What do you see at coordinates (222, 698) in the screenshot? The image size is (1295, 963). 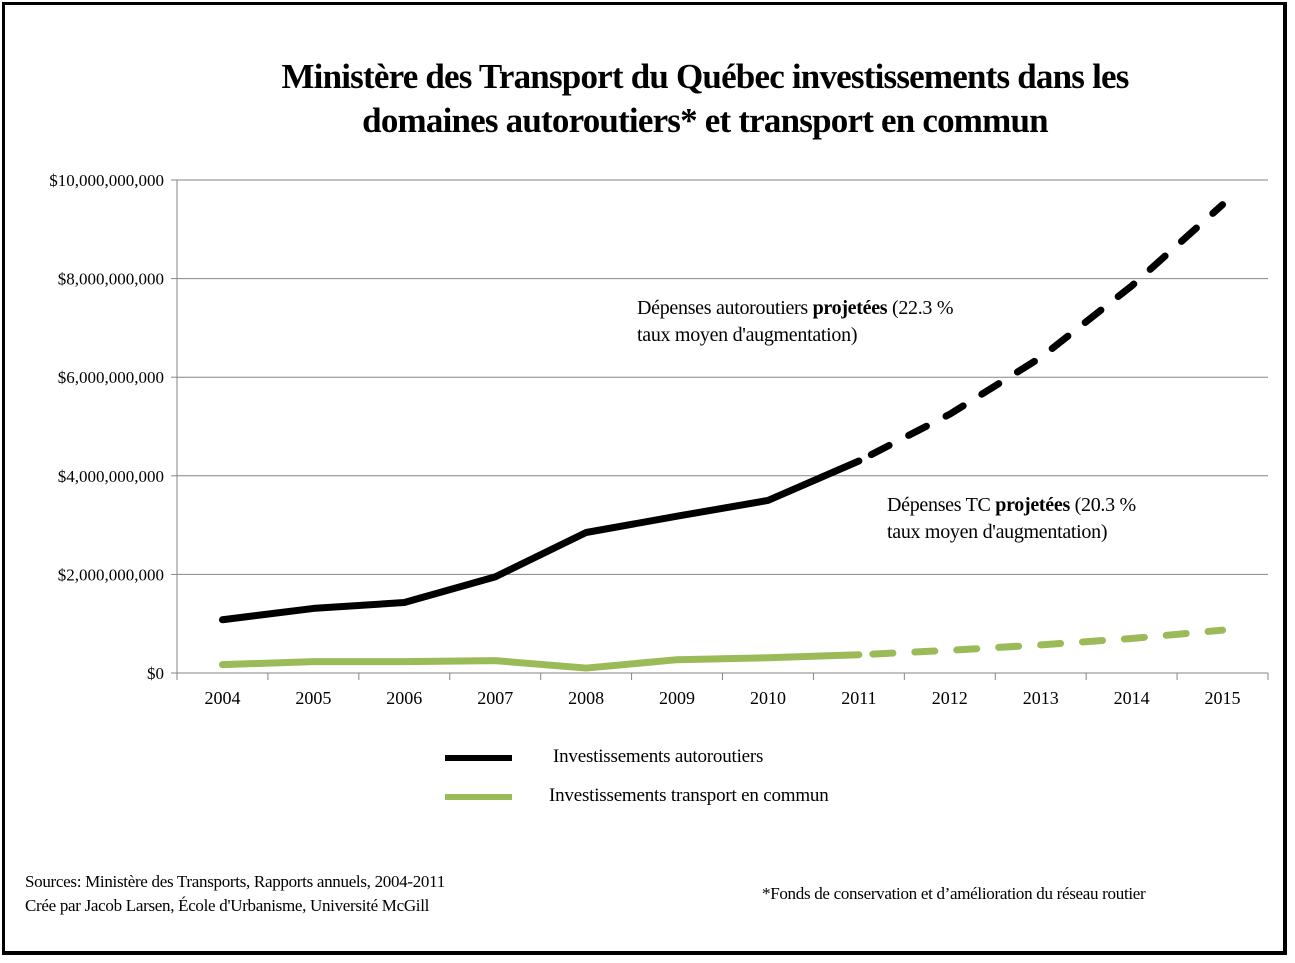 I see `x-tick-label: 2004` at bounding box center [222, 698].